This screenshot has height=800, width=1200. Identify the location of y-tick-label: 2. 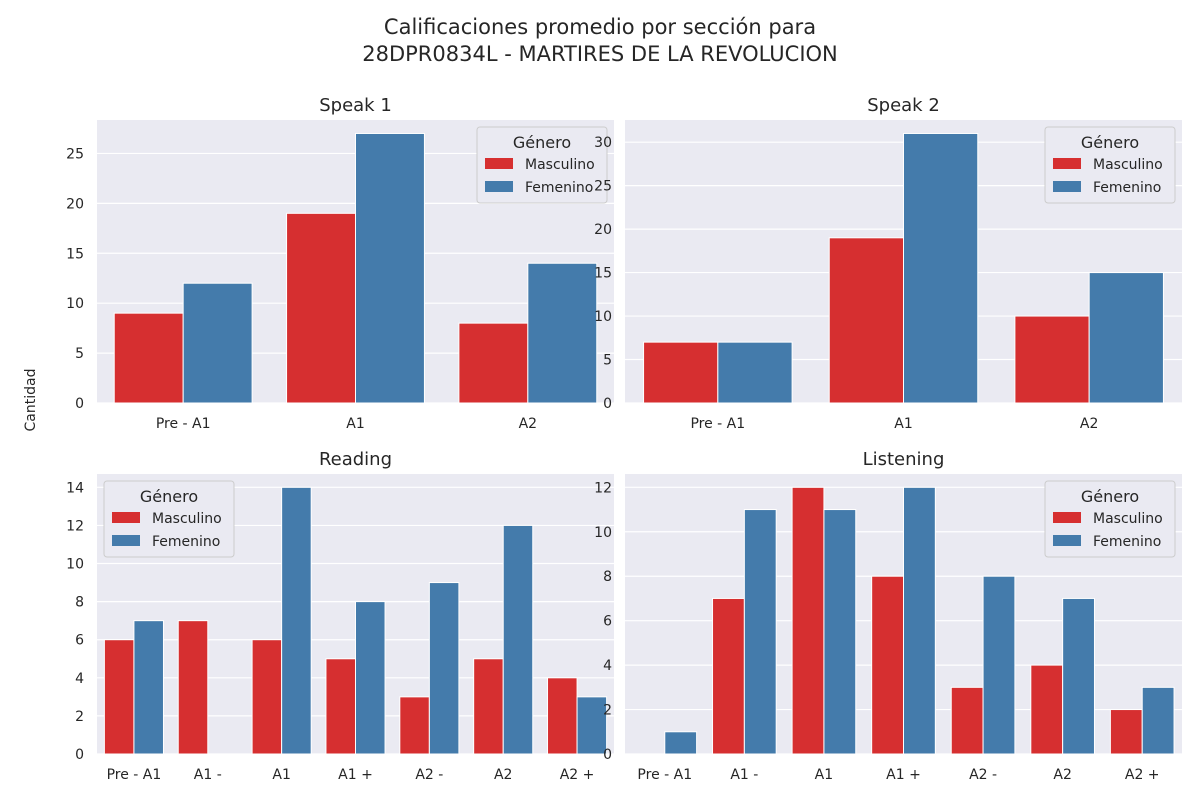
(79, 717).